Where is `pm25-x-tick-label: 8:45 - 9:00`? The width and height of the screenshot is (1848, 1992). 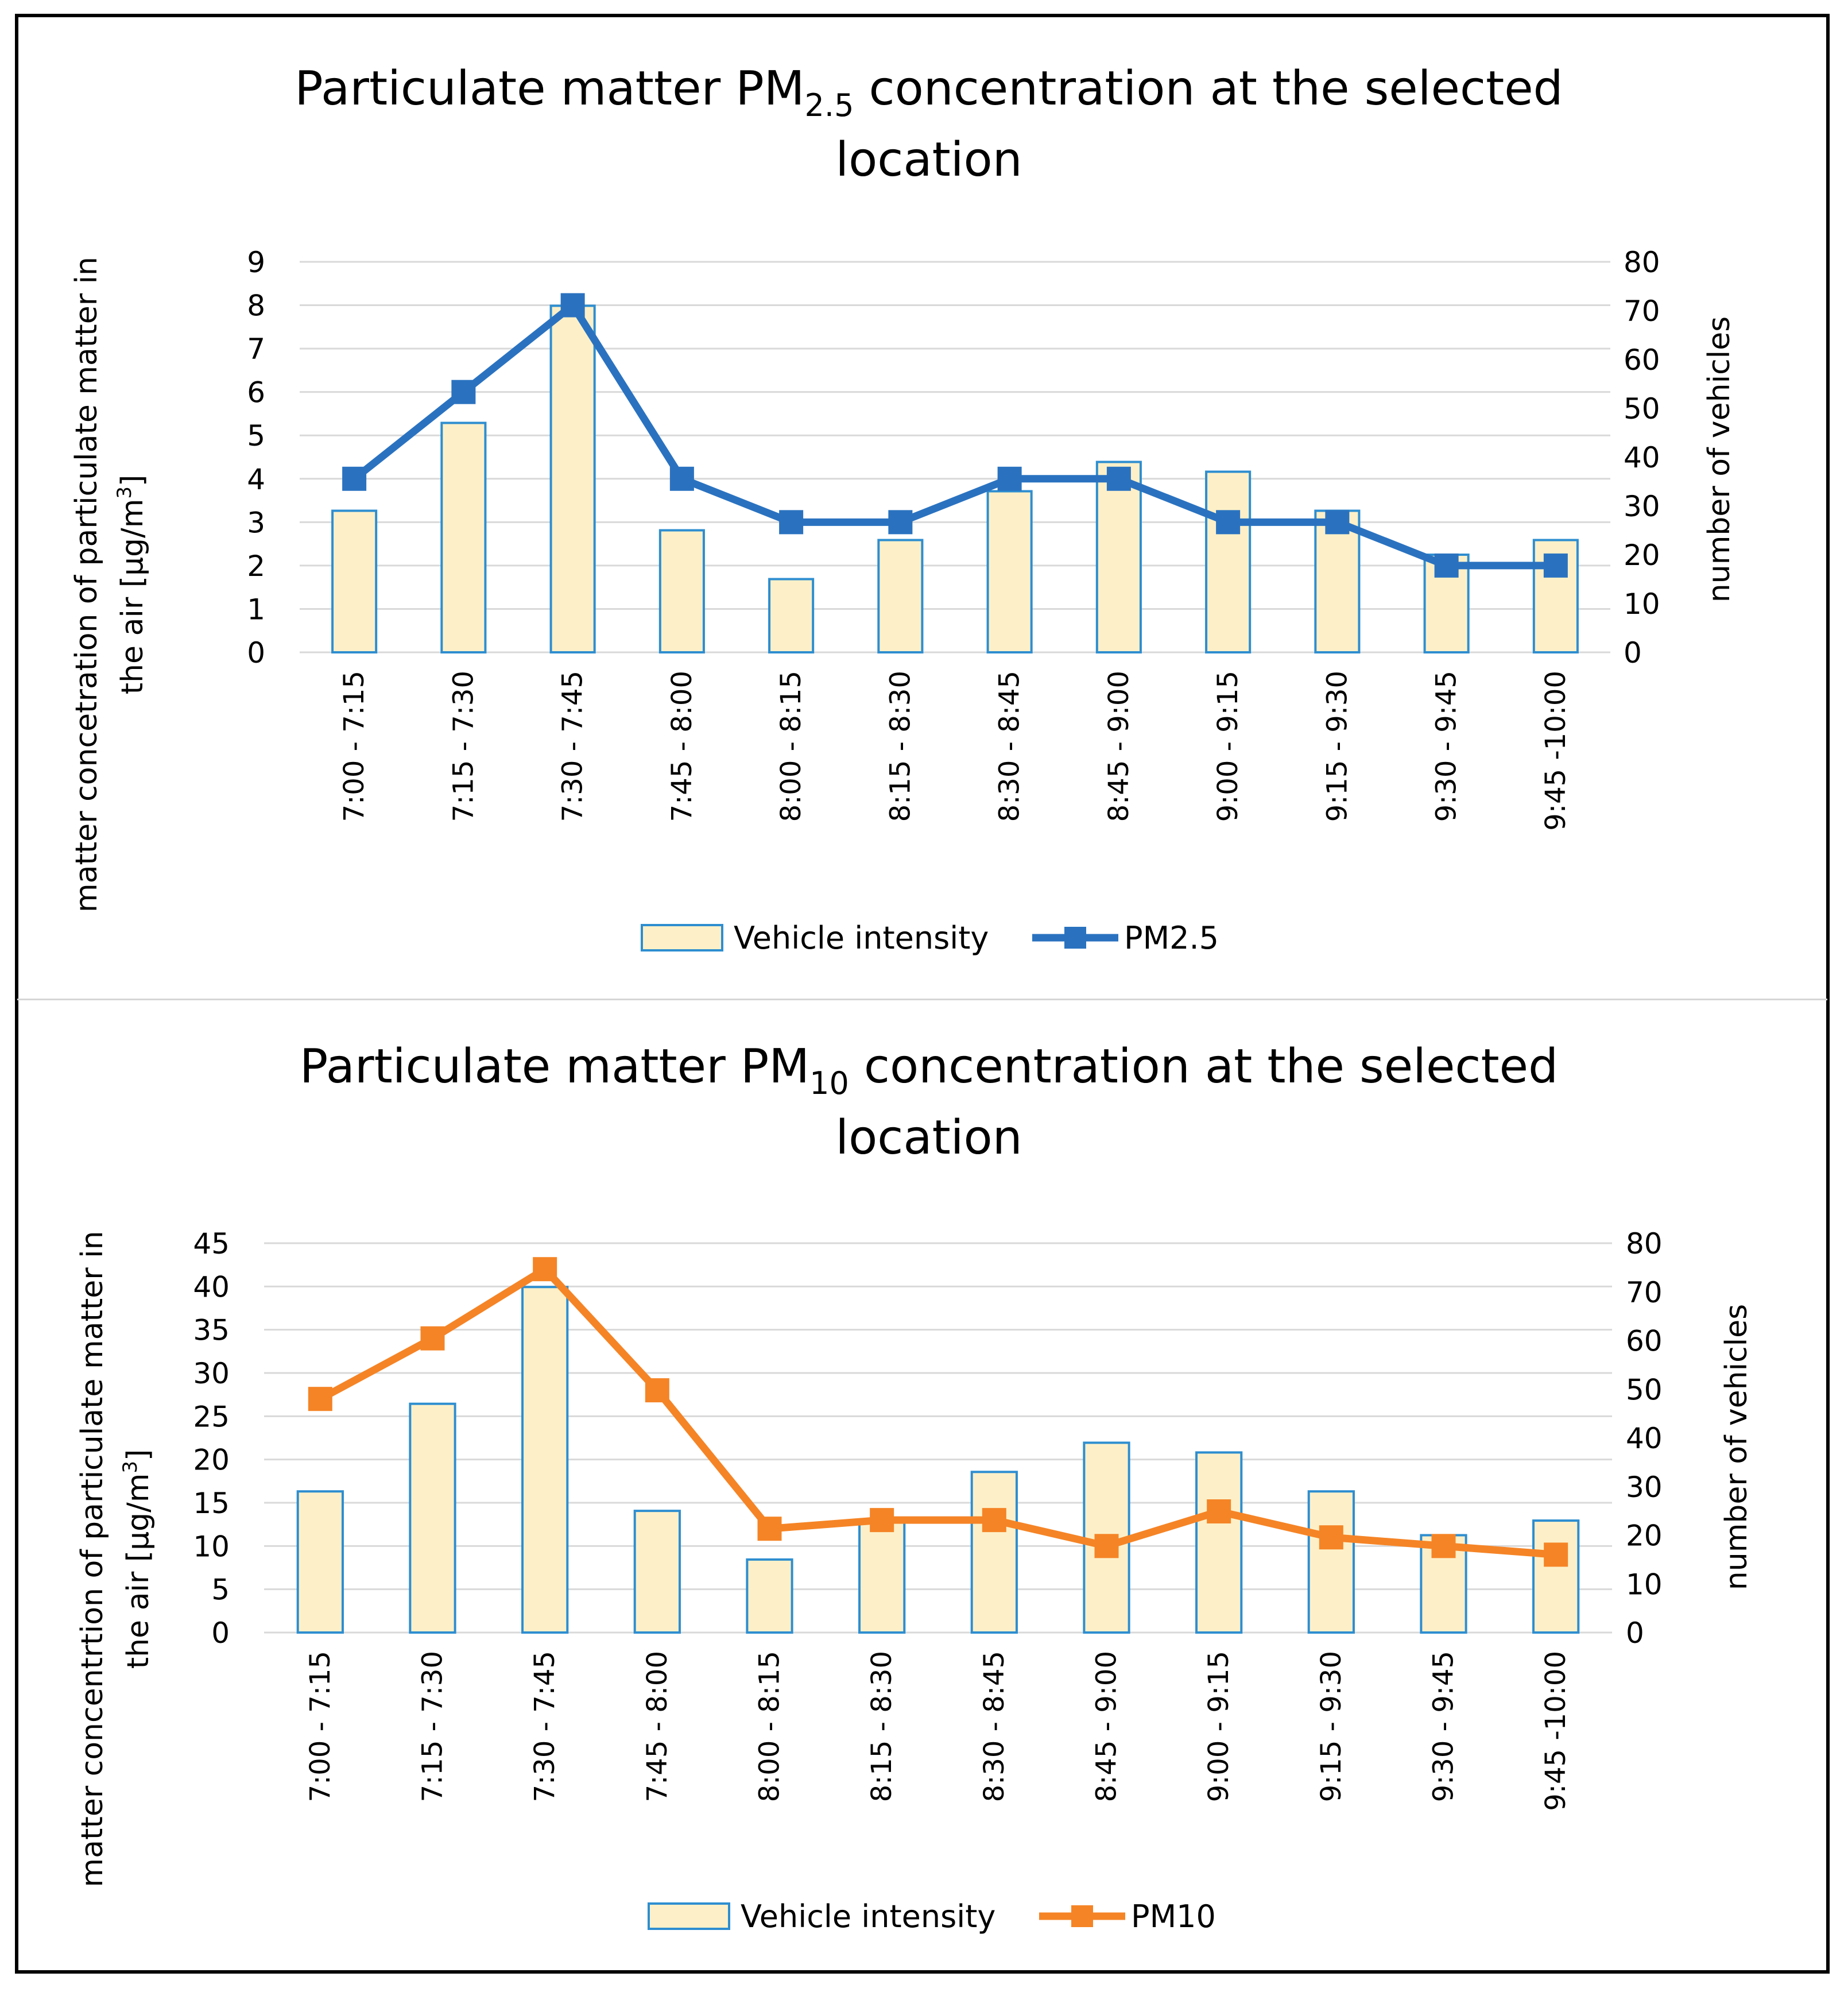 pm25-x-tick-label: 8:45 - 9:00 is located at coordinates (1119, 746).